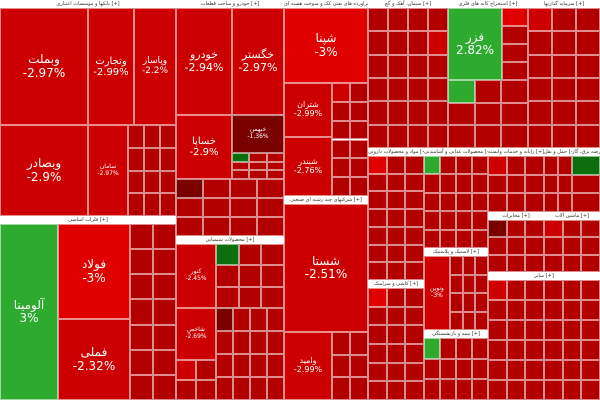 This screenshot has height=400, width=600. Describe the element at coordinates (326, 45) in the screenshot. I see `stock-tile: شپنا -3%` at that location.